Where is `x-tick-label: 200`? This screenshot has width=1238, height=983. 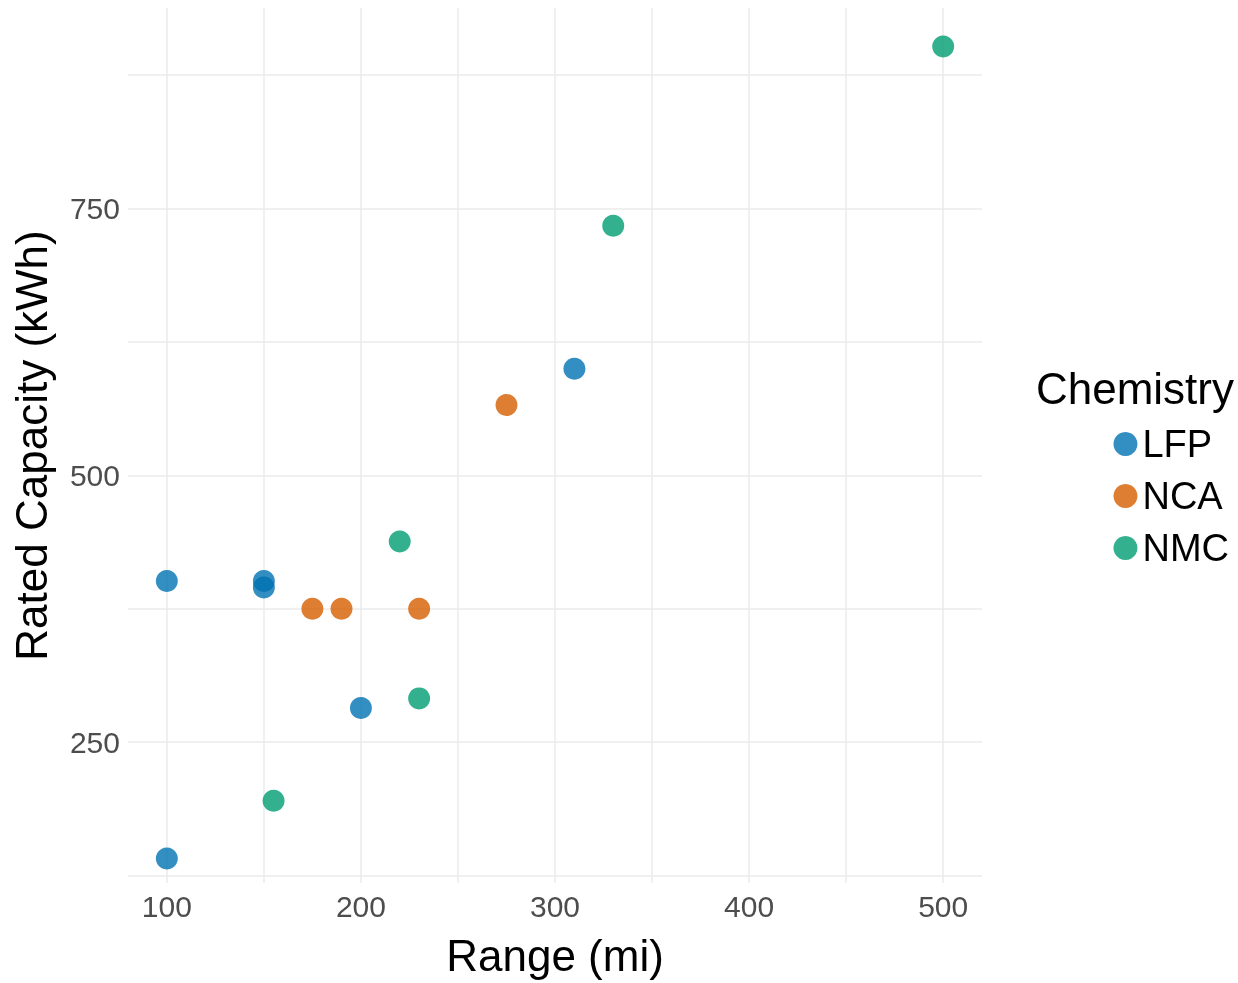 x-tick-label: 200 is located at coordinates (360, 906).